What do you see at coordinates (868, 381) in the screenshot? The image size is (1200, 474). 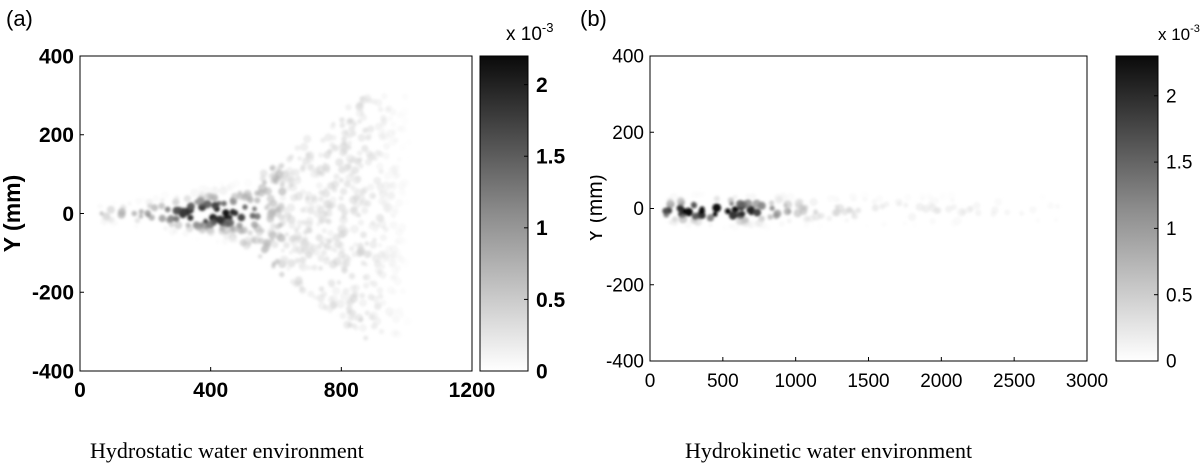 I see `b-xtick-label: 1500` at bounding box center [868, 381].